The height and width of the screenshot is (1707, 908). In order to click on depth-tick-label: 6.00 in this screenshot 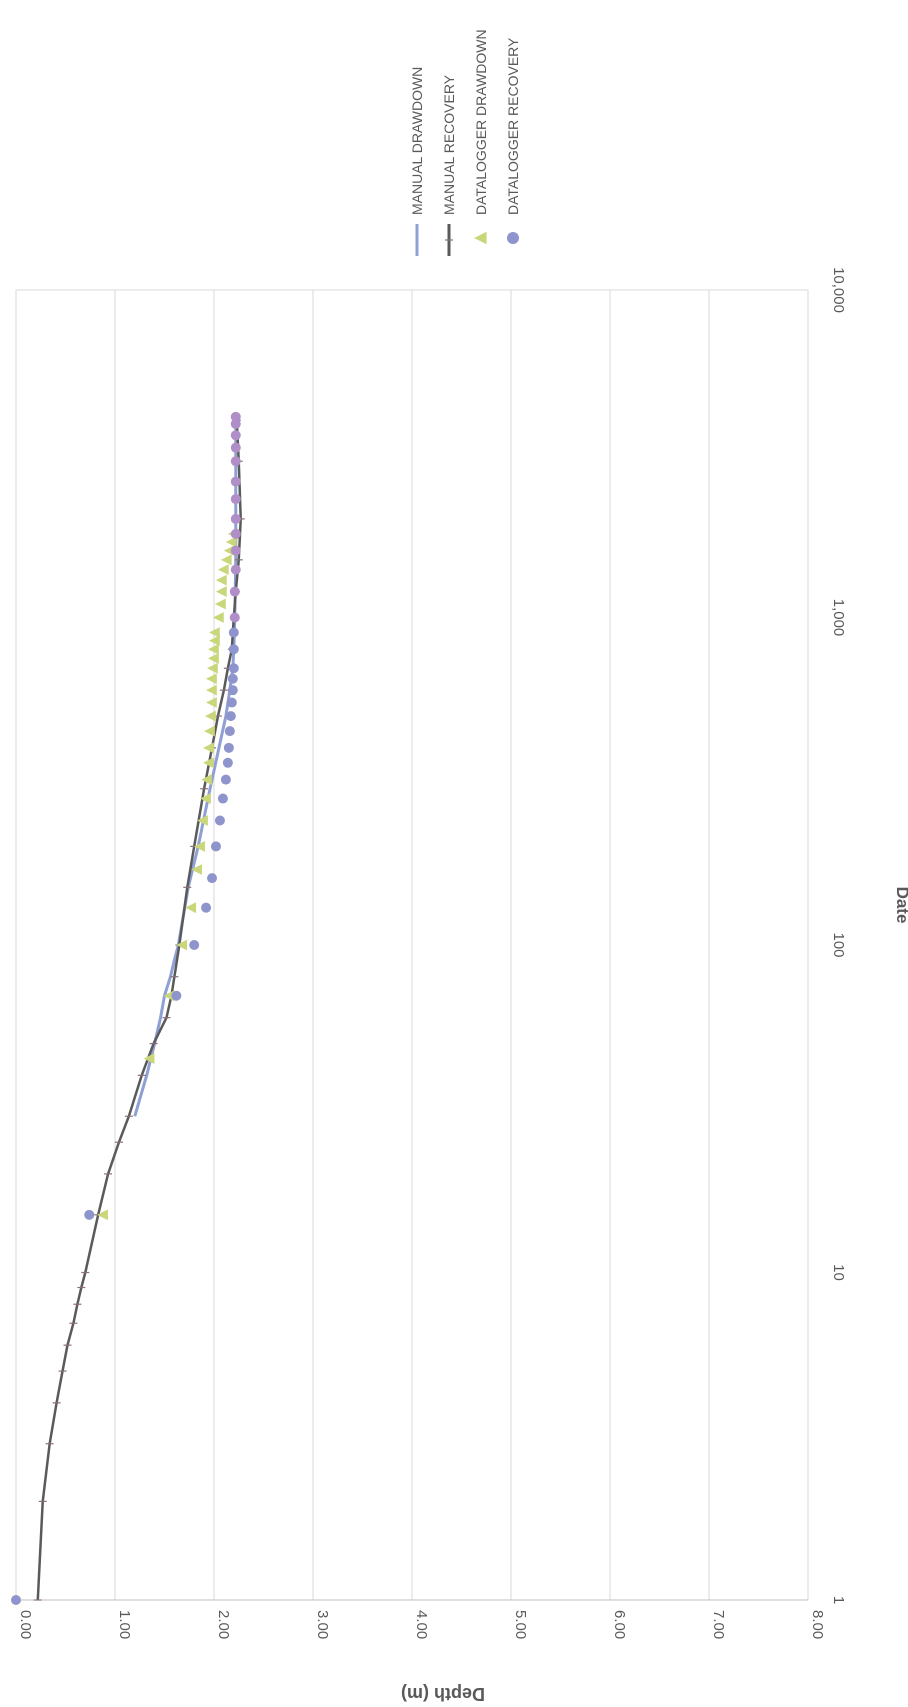, I will do `click(619, 1624)`.